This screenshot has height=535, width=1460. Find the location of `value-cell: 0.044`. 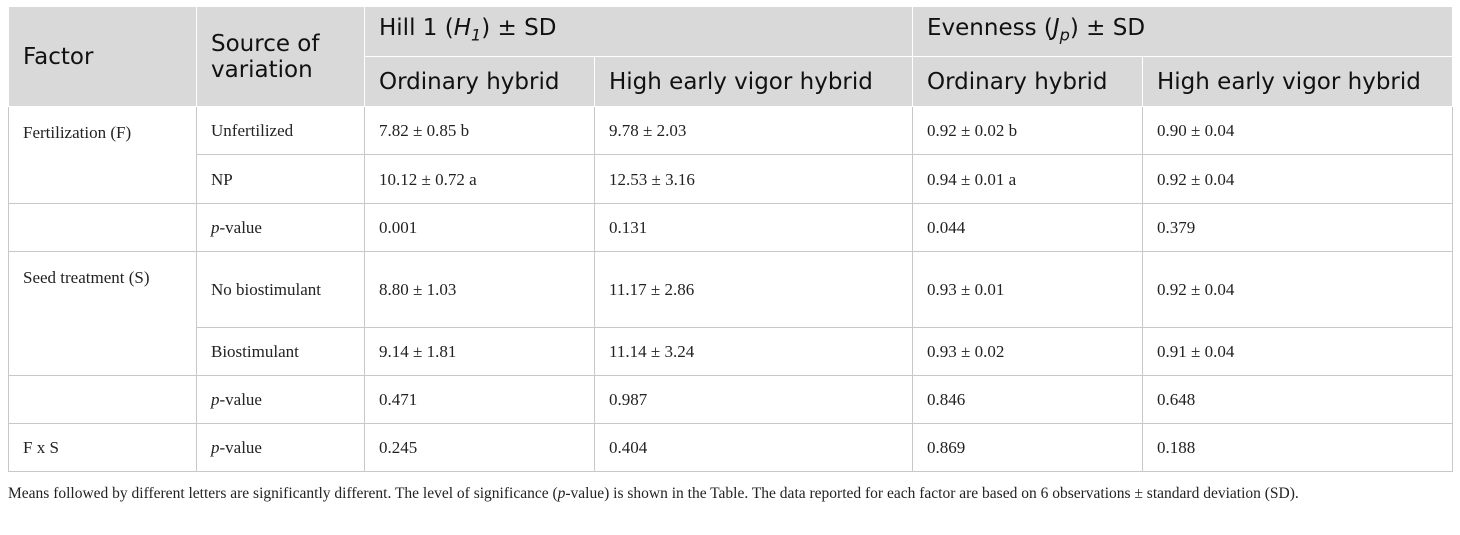

value-cell: 0.044 is located at coordinates (1027, 227).